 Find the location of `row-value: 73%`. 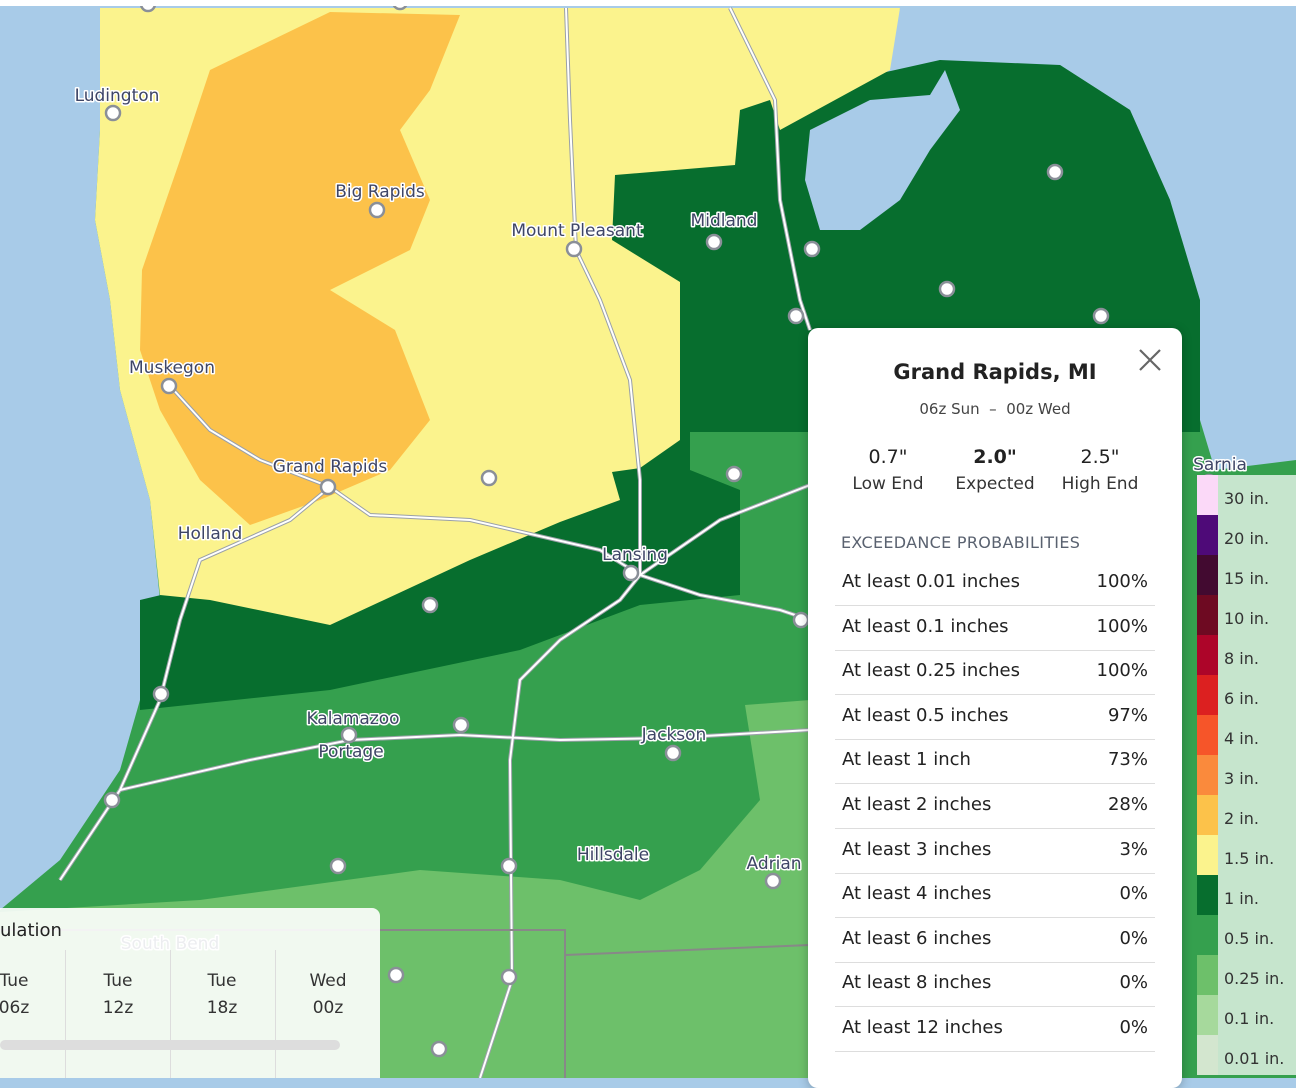

row-value: 73% is located at coordinates (1127, 760).